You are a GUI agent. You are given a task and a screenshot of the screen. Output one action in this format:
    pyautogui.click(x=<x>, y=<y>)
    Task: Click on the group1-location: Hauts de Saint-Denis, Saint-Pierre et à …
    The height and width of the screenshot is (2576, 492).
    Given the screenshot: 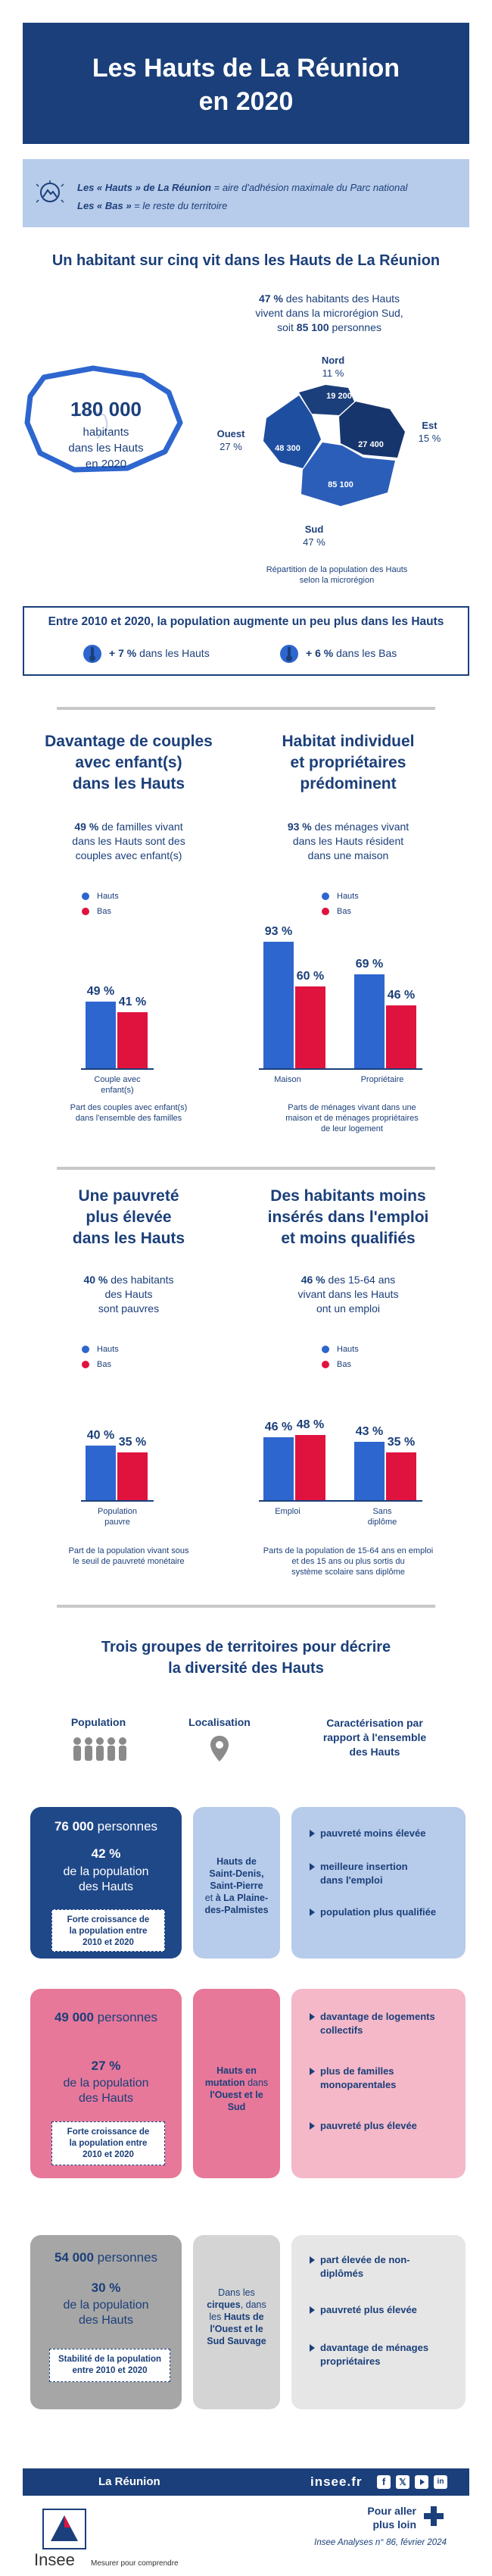 What is the action you would take?
    pyautogui.click(x=236, y=1883)
    